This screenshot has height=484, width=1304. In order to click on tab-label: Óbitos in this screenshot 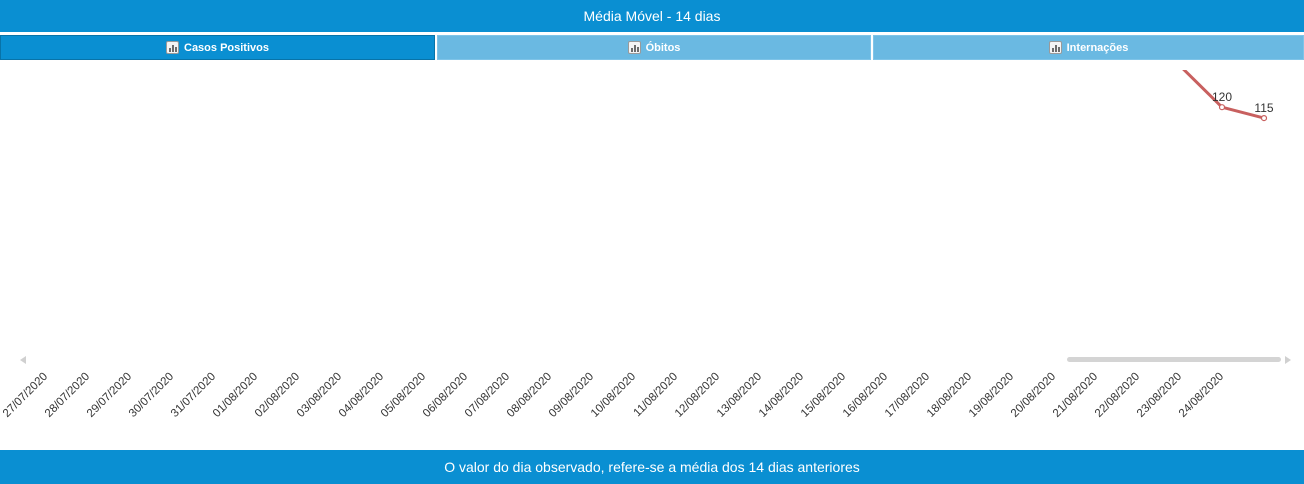, I will do `click(663, 47)`.